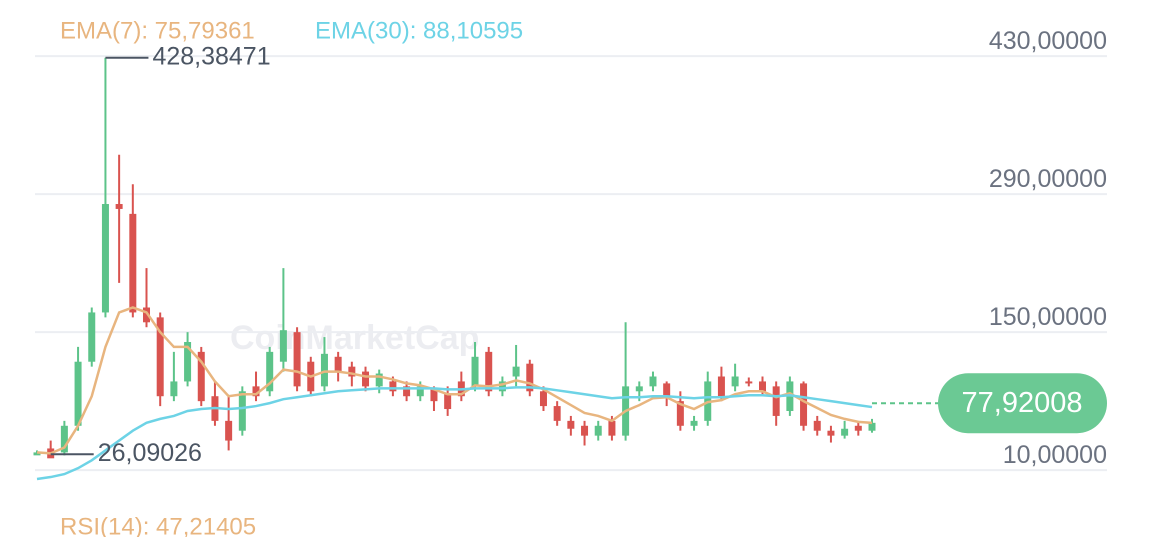  I want to click on annotation-label: 26,09026, so click(150, 453).